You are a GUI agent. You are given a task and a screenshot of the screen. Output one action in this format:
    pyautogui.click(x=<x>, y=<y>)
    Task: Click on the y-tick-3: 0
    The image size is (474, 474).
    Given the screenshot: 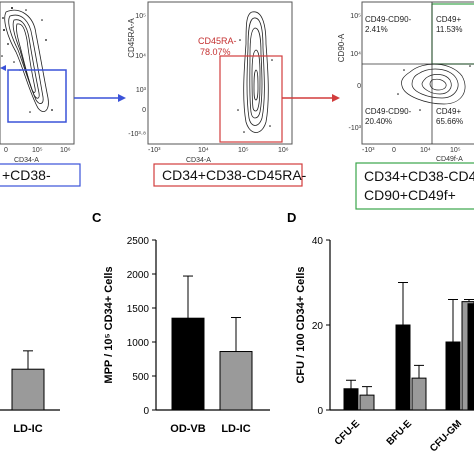 What is the action you would take?
    pyautogui.click(x=144, y=110)
    